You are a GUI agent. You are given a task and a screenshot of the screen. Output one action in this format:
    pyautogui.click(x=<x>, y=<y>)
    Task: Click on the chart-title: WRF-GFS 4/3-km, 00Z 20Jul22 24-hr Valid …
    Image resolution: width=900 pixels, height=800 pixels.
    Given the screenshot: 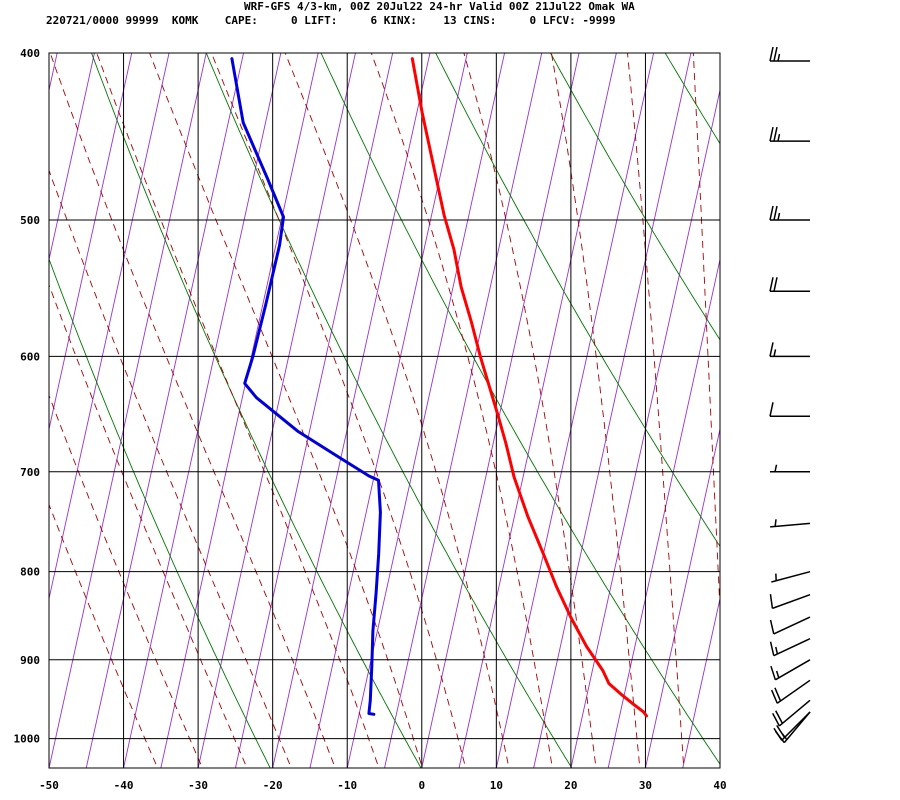 What is the action you would take?
    pyautogui.click(x=439, y=6)
    